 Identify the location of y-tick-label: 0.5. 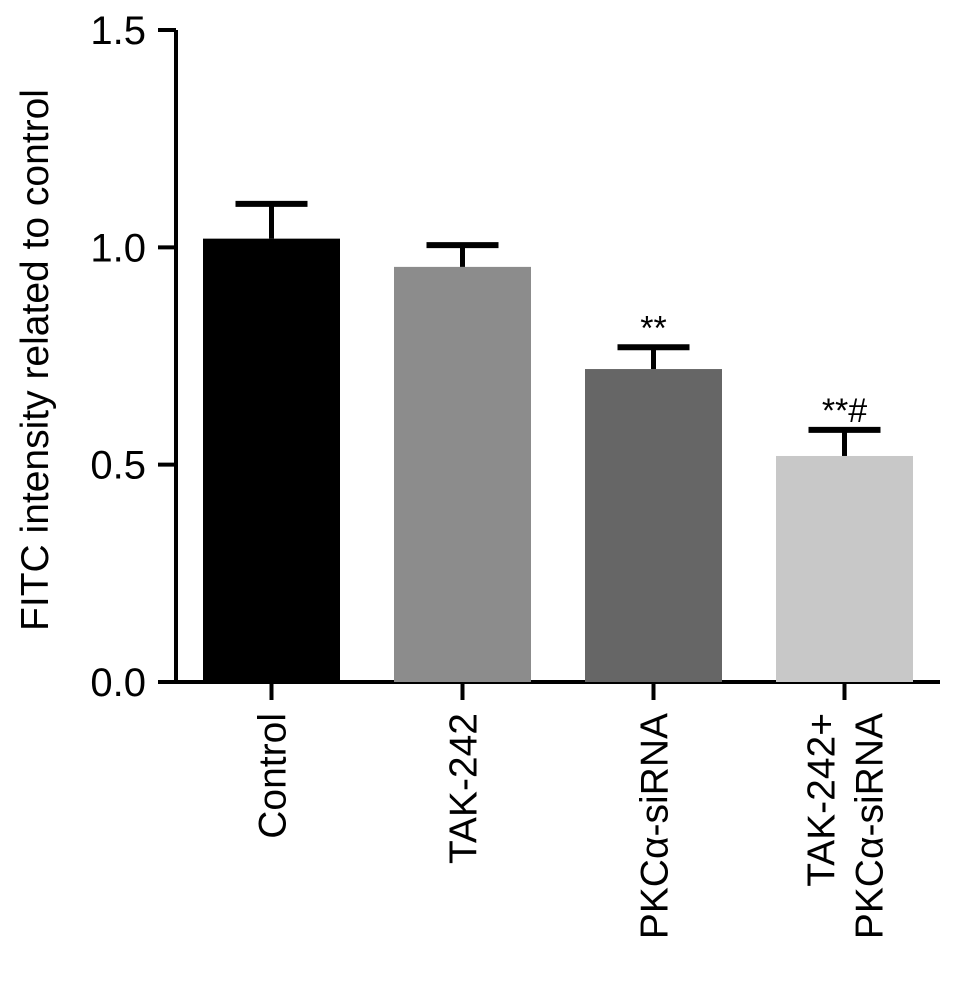
(118, 466).